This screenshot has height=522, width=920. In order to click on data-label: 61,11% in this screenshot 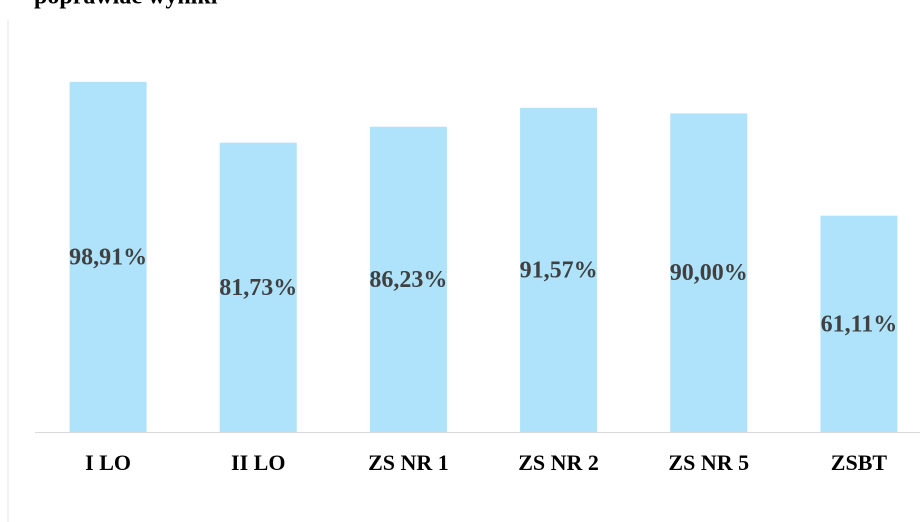, I will do `click(859, 324)`.